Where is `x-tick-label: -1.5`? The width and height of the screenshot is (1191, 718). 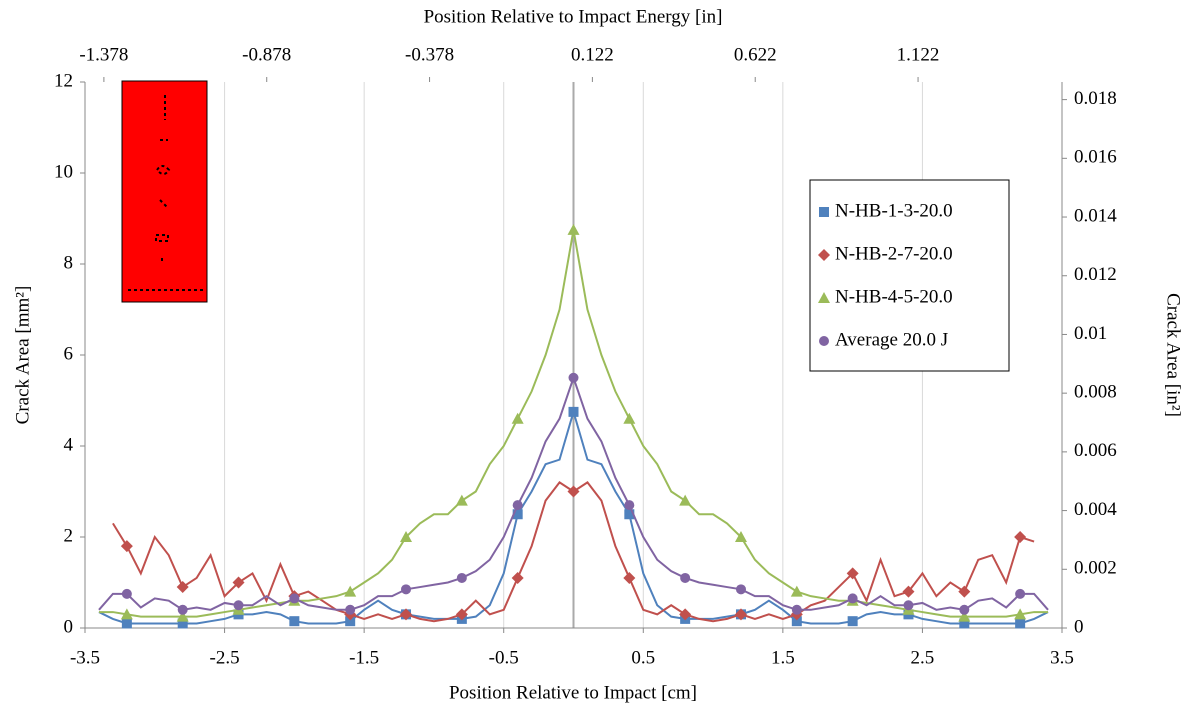
x-tick-label: -1.5 is located at coordinates (364, 657).